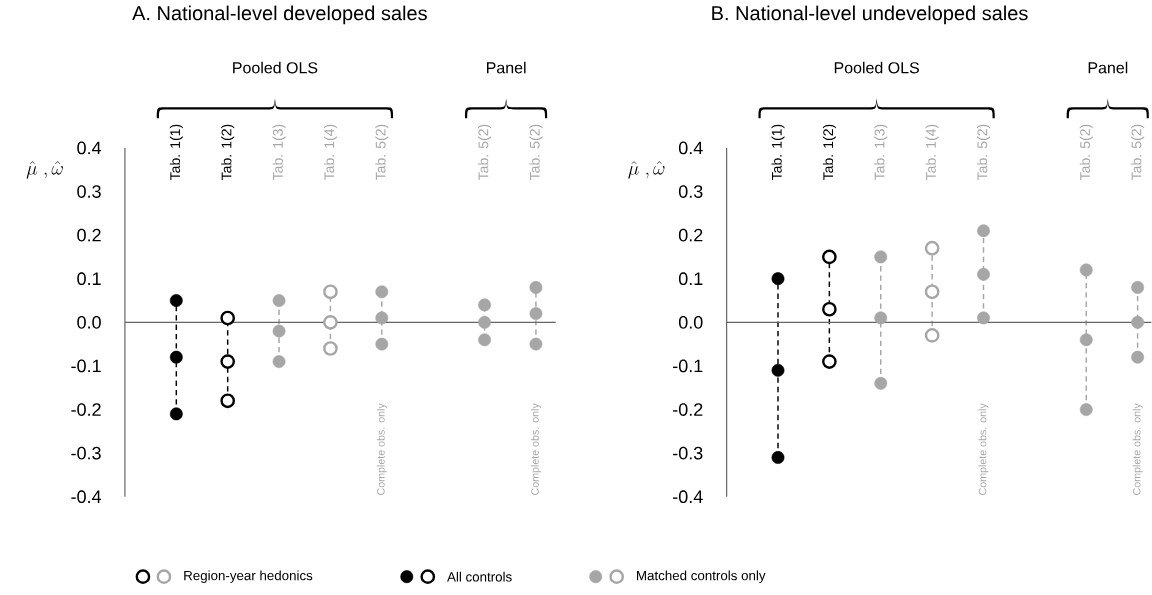 The width and height of the screenshot is (1152, 595). I want to click on text: Matched controls only, so click(701, 577).